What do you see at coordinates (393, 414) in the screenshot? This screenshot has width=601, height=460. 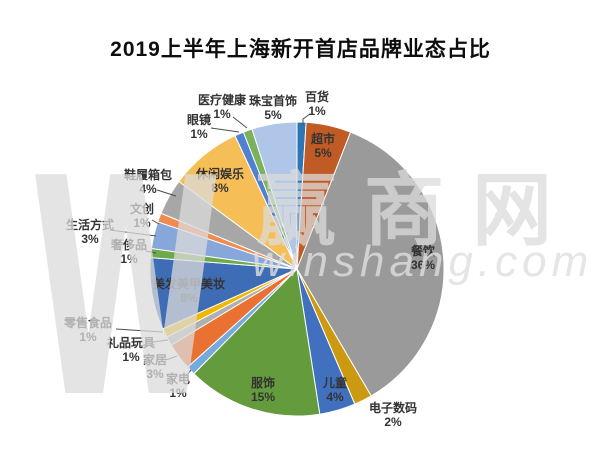 I see `slice-label-3: 电子数码 2%` at bounding box center [393, 414].